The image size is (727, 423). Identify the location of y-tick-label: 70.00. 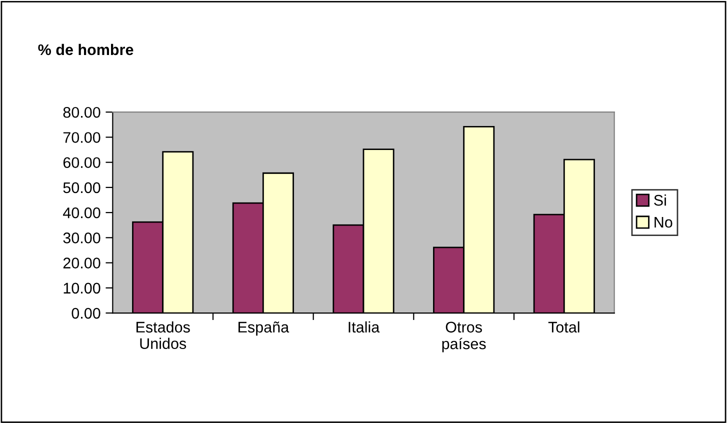
(81, 137).